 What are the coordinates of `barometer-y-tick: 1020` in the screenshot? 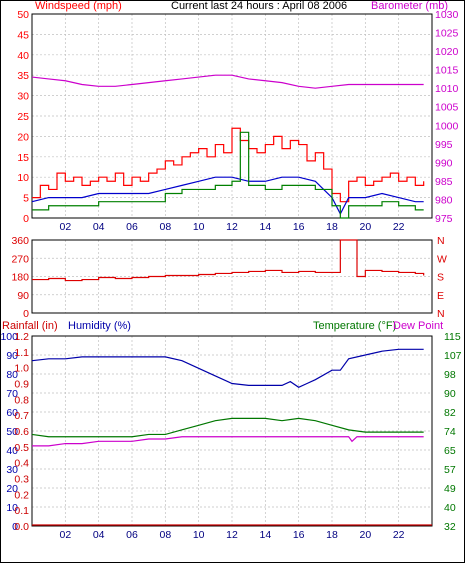 It's located at (447, 52).